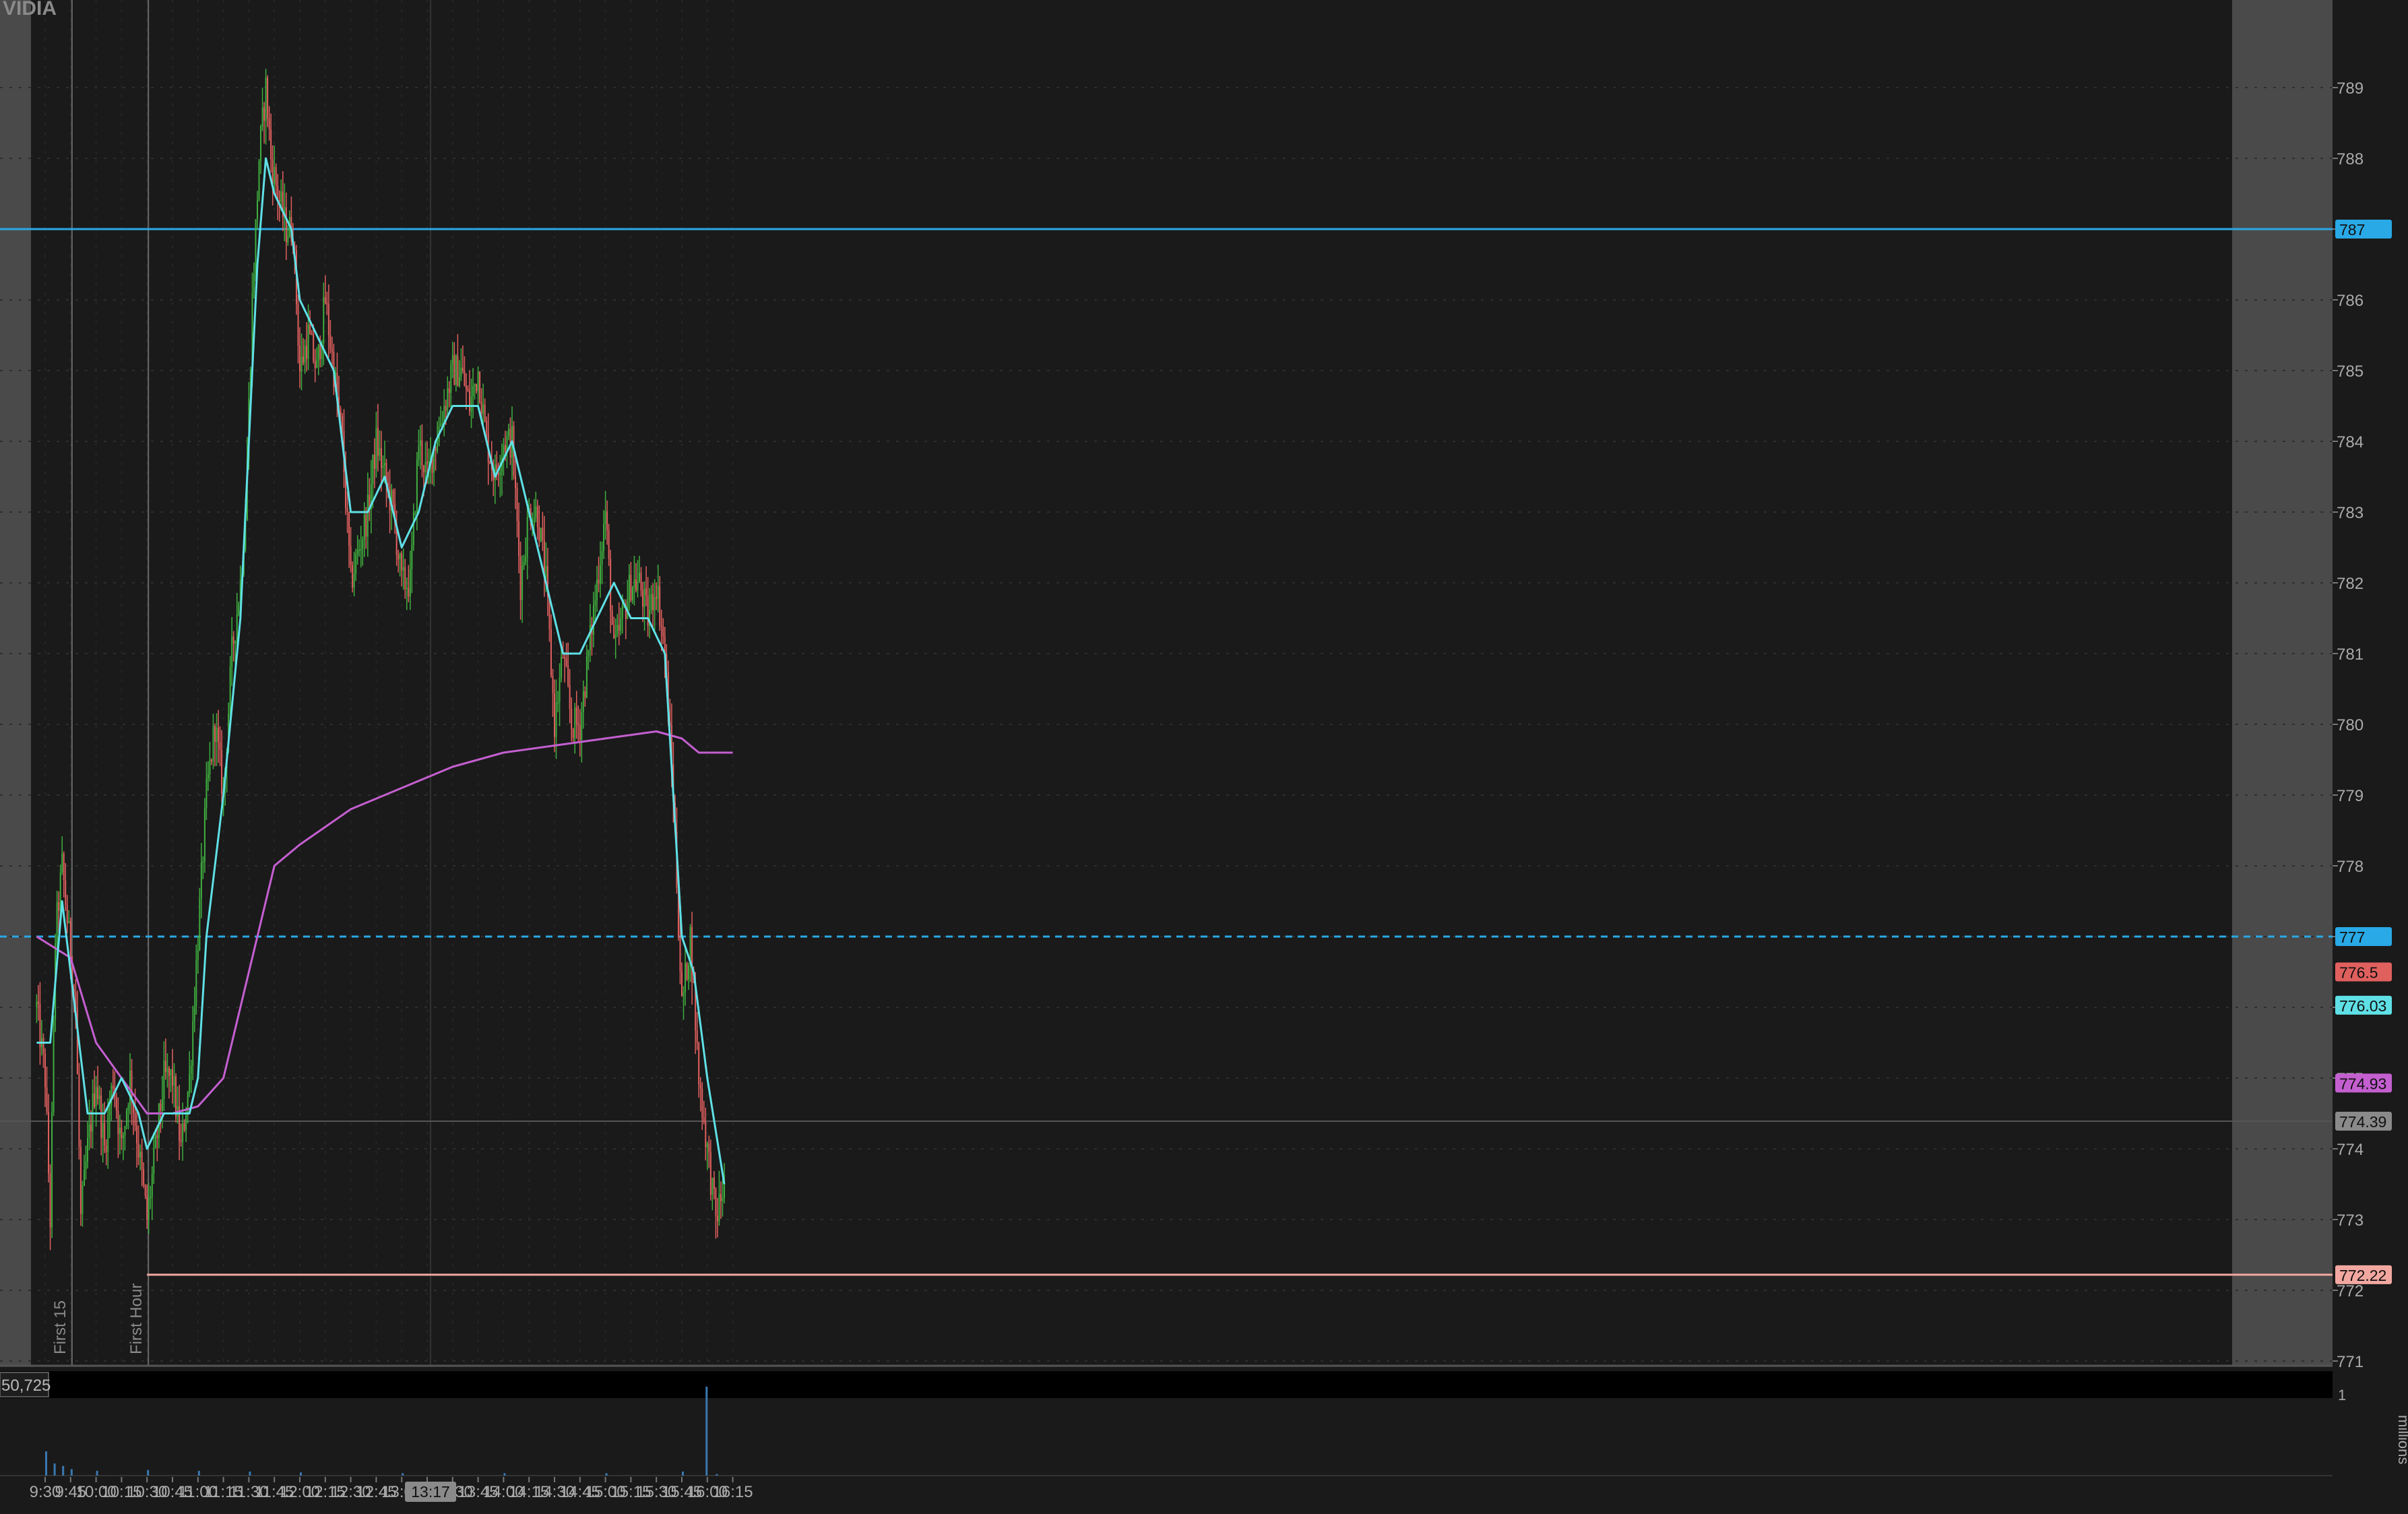  What do you see at coordinates (385, 922) in the screenshot?
I see `vwap-line` at bounding box center [385, 922].